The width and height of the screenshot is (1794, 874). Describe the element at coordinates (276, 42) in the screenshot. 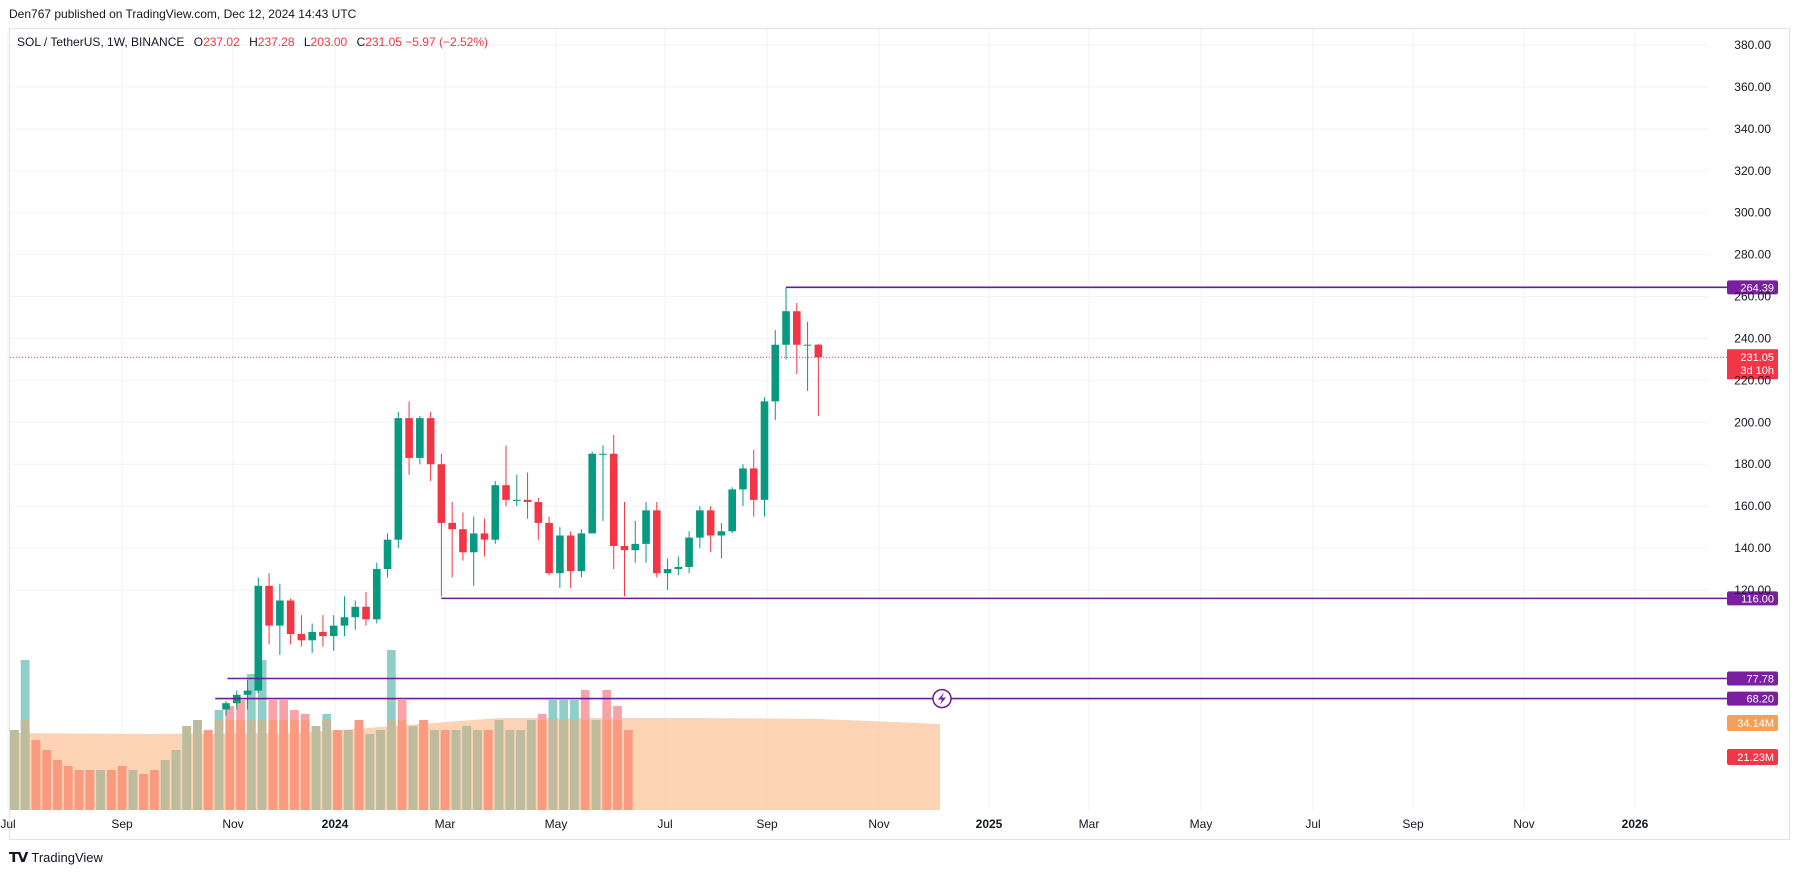

I see `legend-high-value: 237.28` at that location.